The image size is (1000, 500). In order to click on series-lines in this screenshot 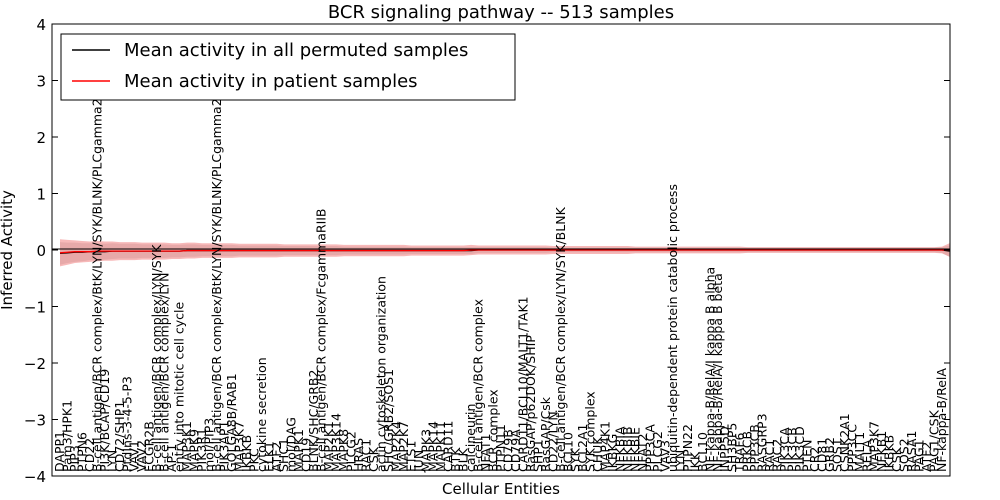, I will do `click(504, 252)`.